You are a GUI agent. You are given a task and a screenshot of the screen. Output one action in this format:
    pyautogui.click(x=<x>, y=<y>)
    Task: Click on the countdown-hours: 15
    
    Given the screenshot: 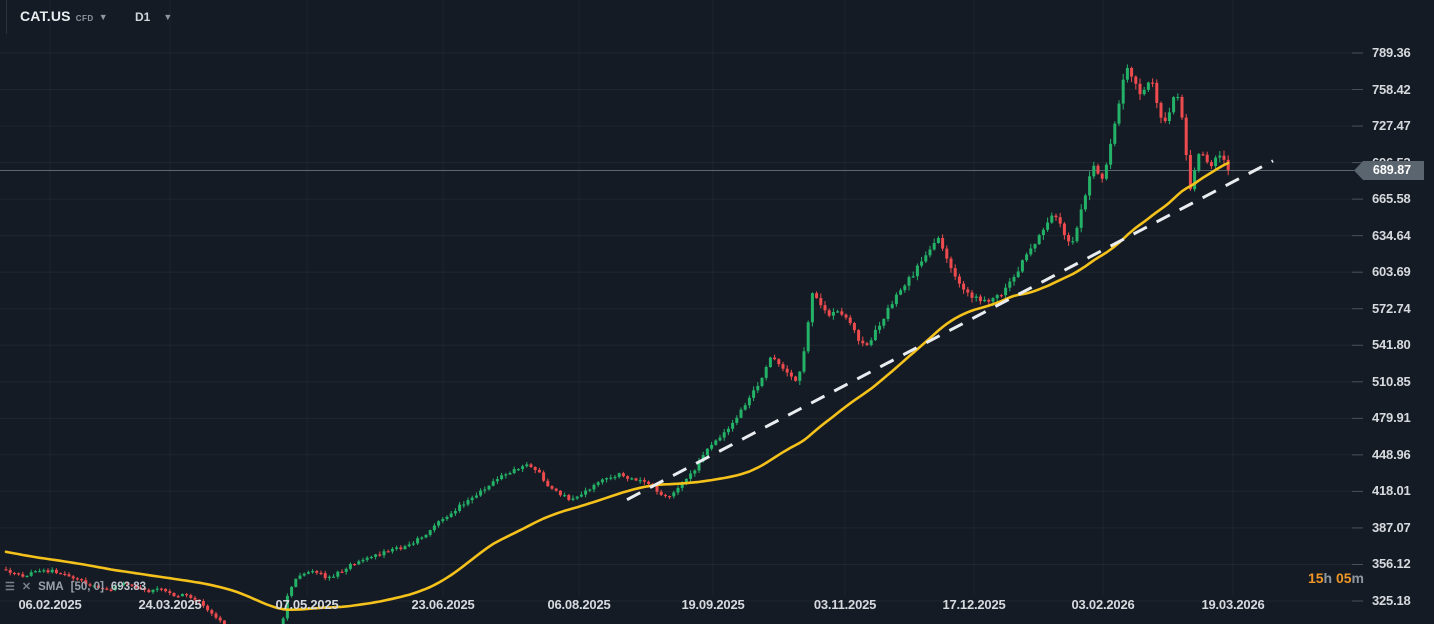 What is the action you would take?
    pyautogui.click(x=1315, y=578)
    